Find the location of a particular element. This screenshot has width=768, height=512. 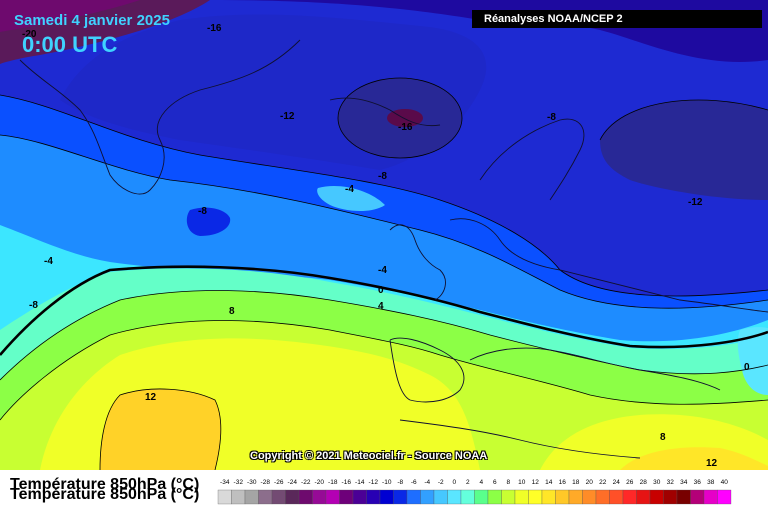

contour-label: 8 is located at coordinates (663, 437).